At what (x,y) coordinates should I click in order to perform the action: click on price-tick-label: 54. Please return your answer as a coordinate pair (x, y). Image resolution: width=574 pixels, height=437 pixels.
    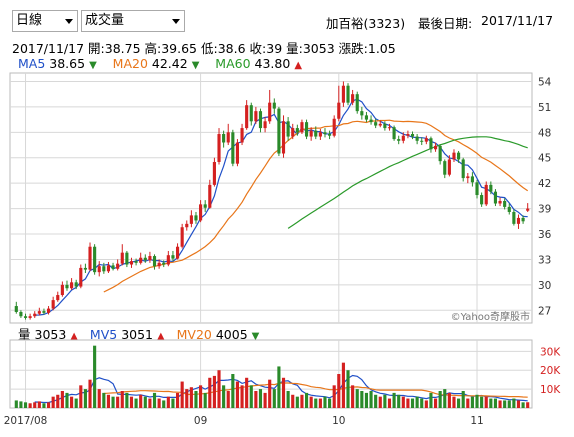
    Looking at the image, I should click on (545, 82).